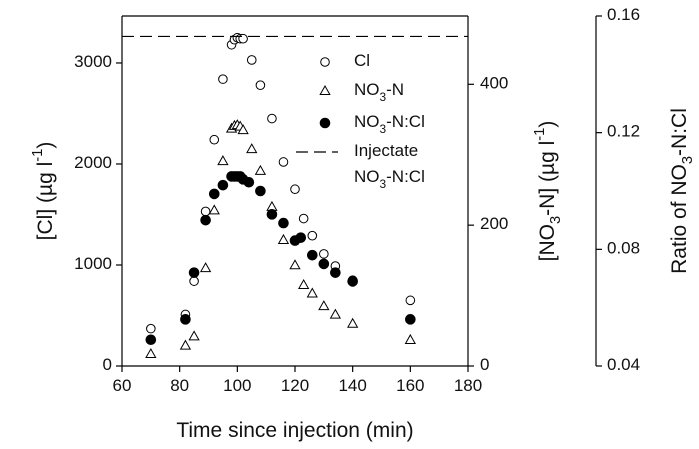 The width and height of the screenshot is (699, 449). Describe the element at coordinates (682, 191) in the screenshot. I see `y3-axis-label: Ratio of NO3-N:Cl` at that location.